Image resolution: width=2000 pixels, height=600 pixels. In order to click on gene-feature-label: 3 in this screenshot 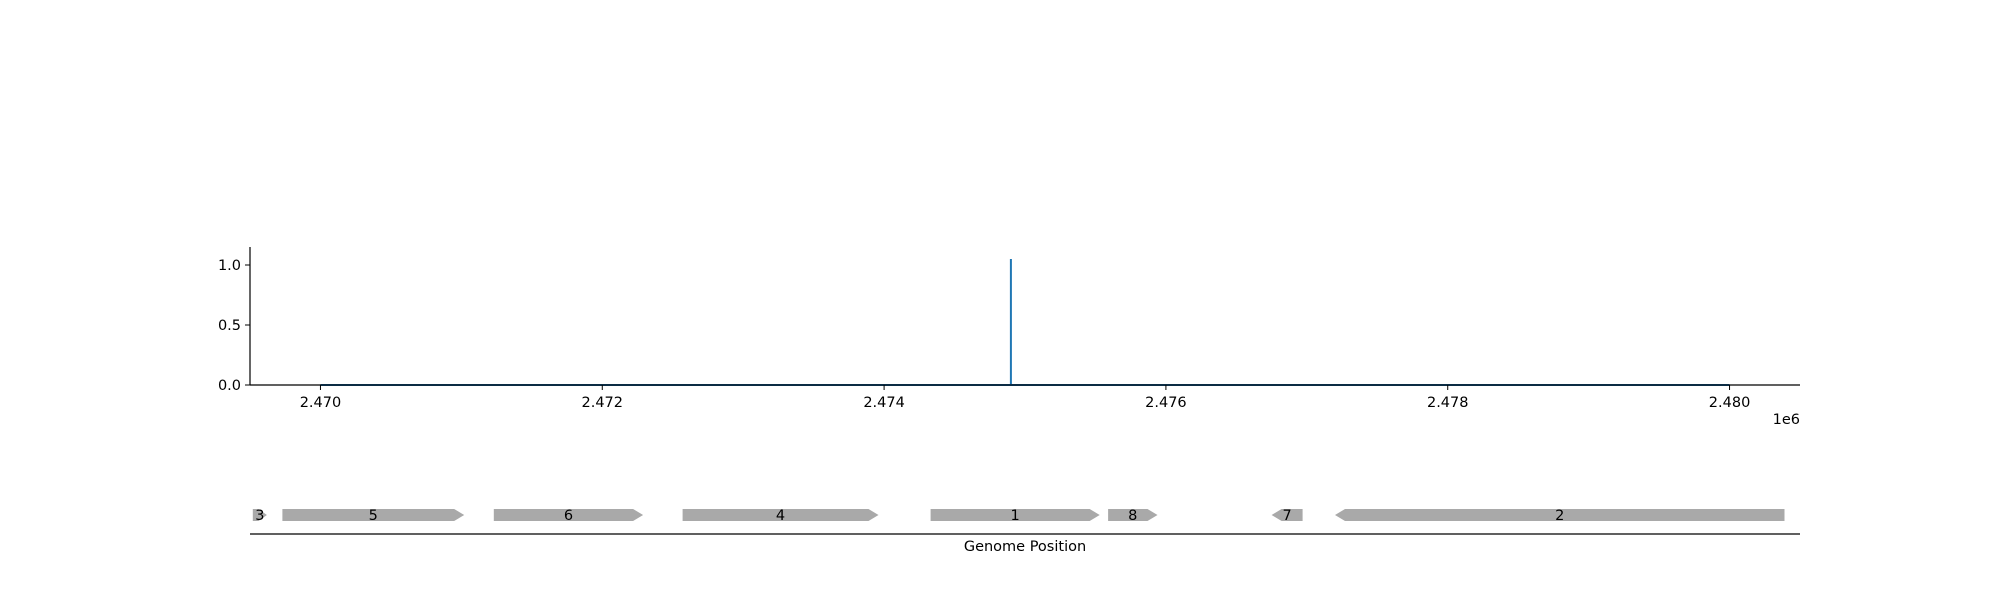, I will do `click(259, 516)`.